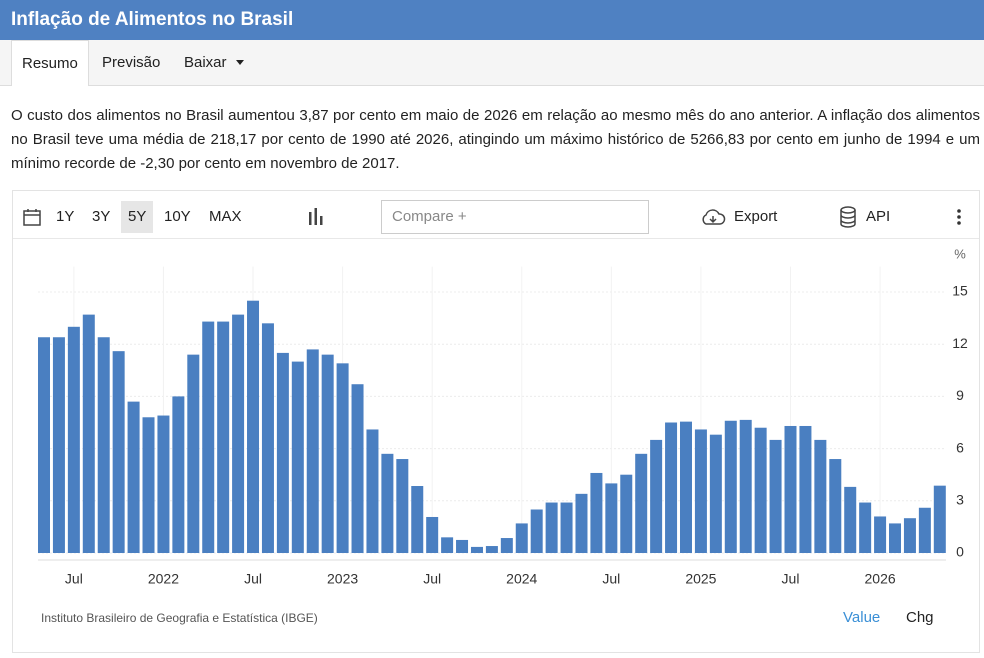 The height and width of the screenshot is (658, 984). I want to click on api-icon, so click(848, 217).